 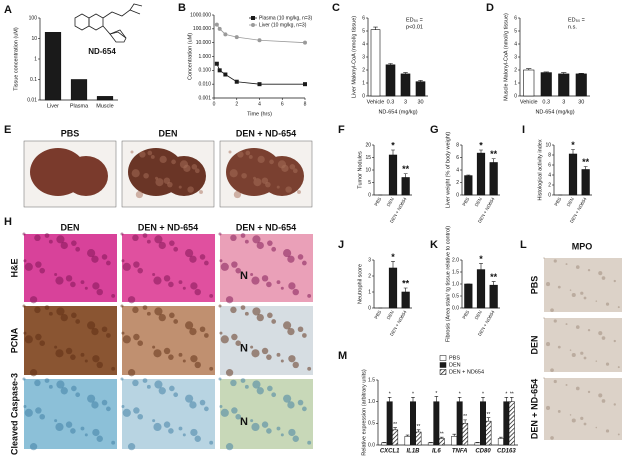 I want to click on y-axis-label: Relative expression (arbitrary units), so click(x=364, y=412).